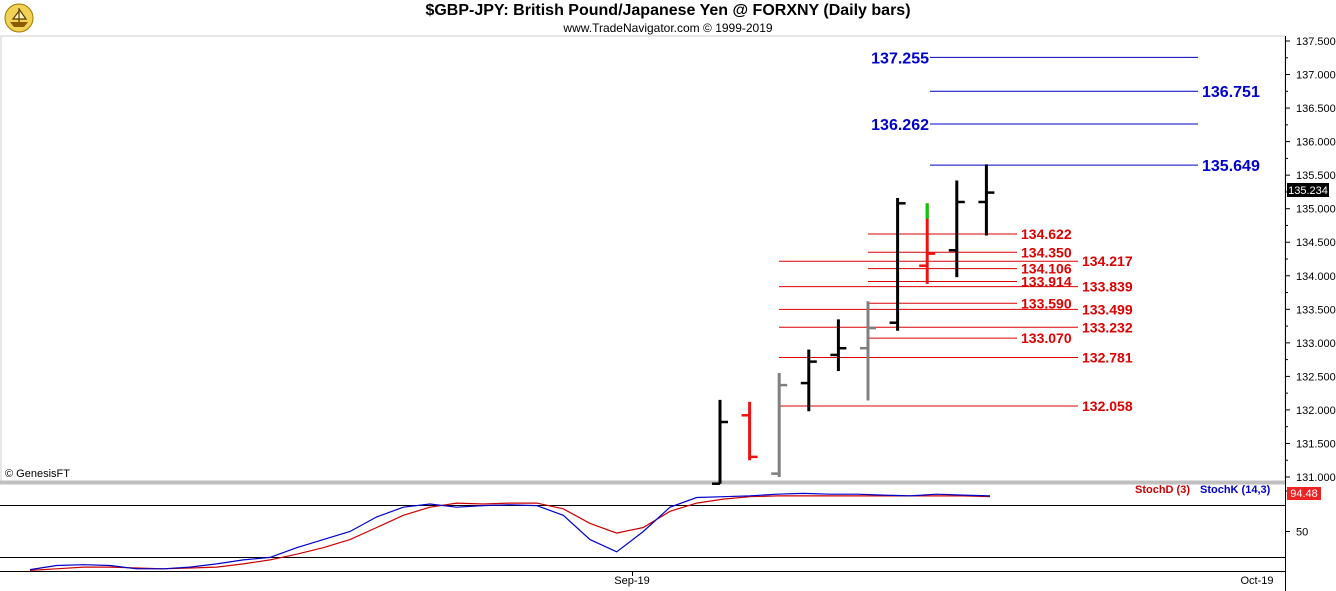 The image size is (1336, 591). I want to click on level-label: 134.350, so click(1046, 252).